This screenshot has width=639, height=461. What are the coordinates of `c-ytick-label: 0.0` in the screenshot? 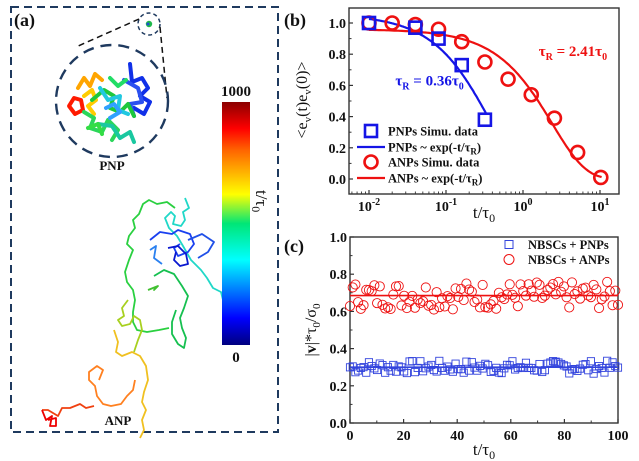 It's located at (339, 424).